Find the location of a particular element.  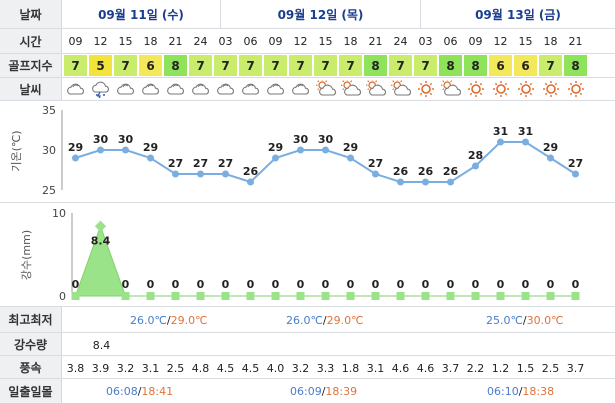

sun-day1: 06:08/18:41 is located at coordinates (140, 391).